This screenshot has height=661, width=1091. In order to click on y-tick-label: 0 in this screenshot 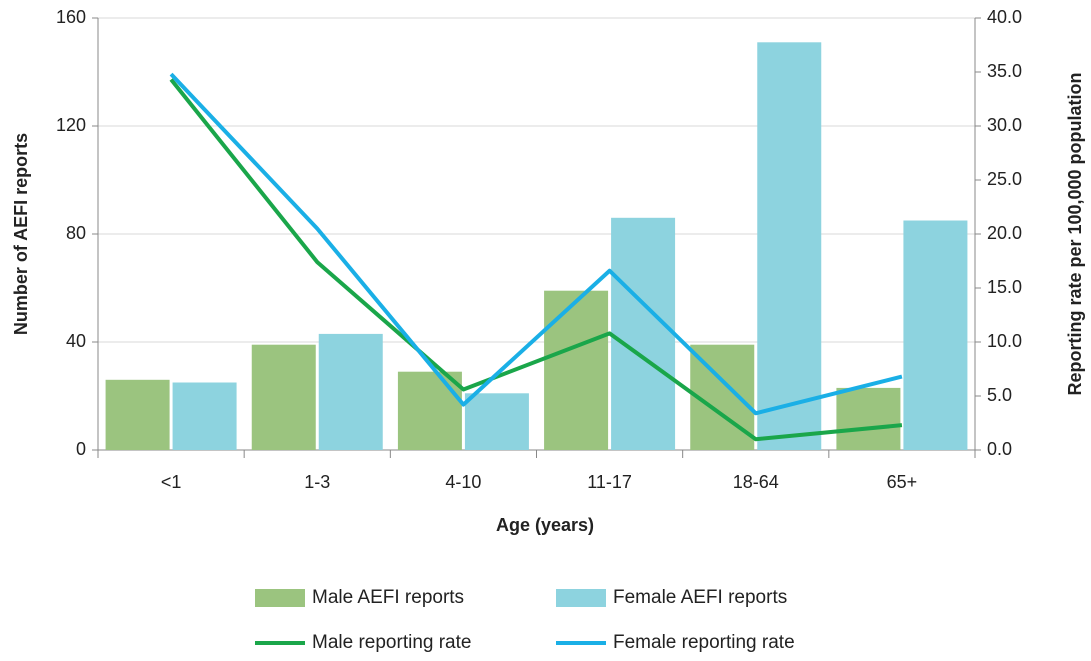, I will do `click(81, 449)`.